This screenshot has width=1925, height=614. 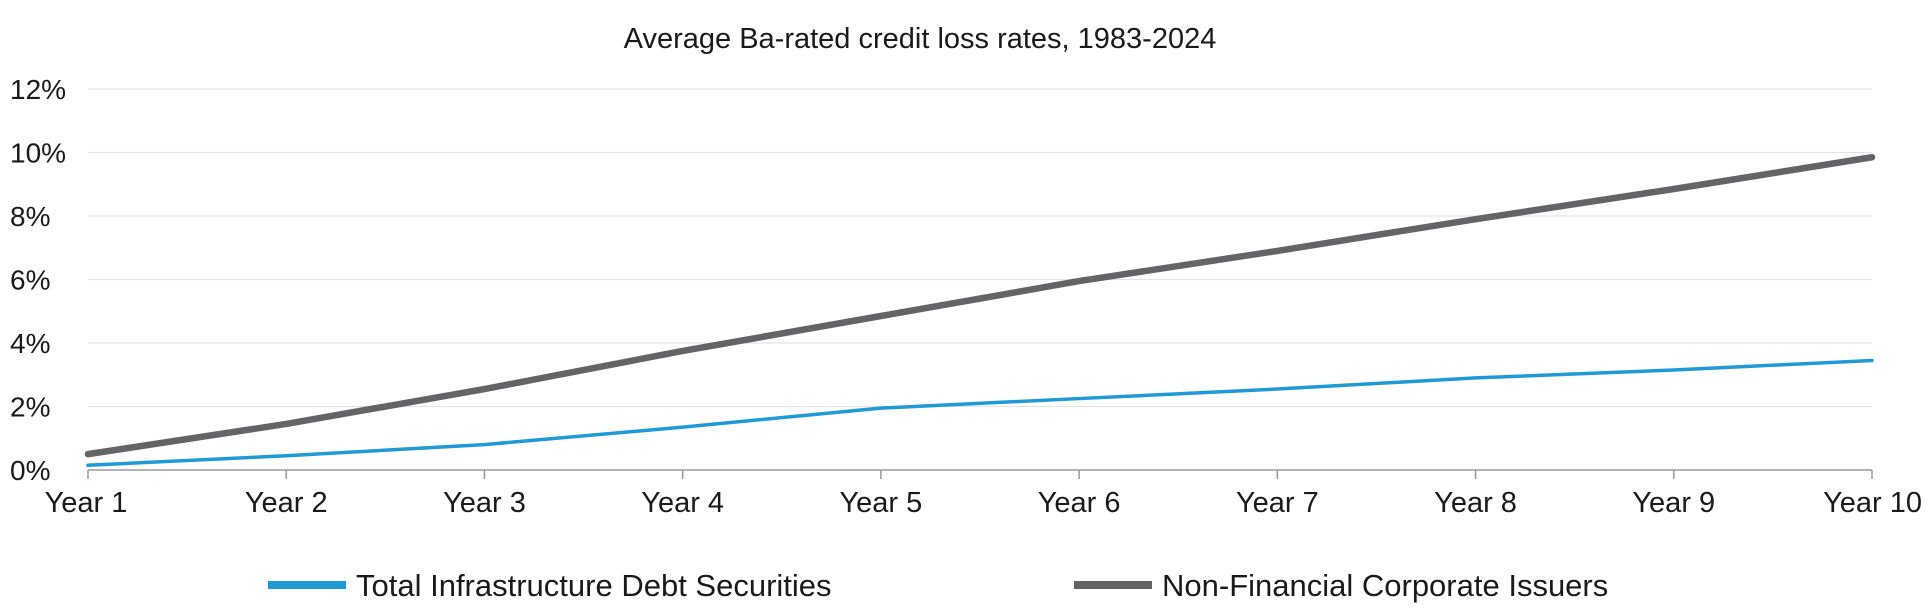 I want to click on x-tick-label: Year 9, so click(x=1673, y=503).